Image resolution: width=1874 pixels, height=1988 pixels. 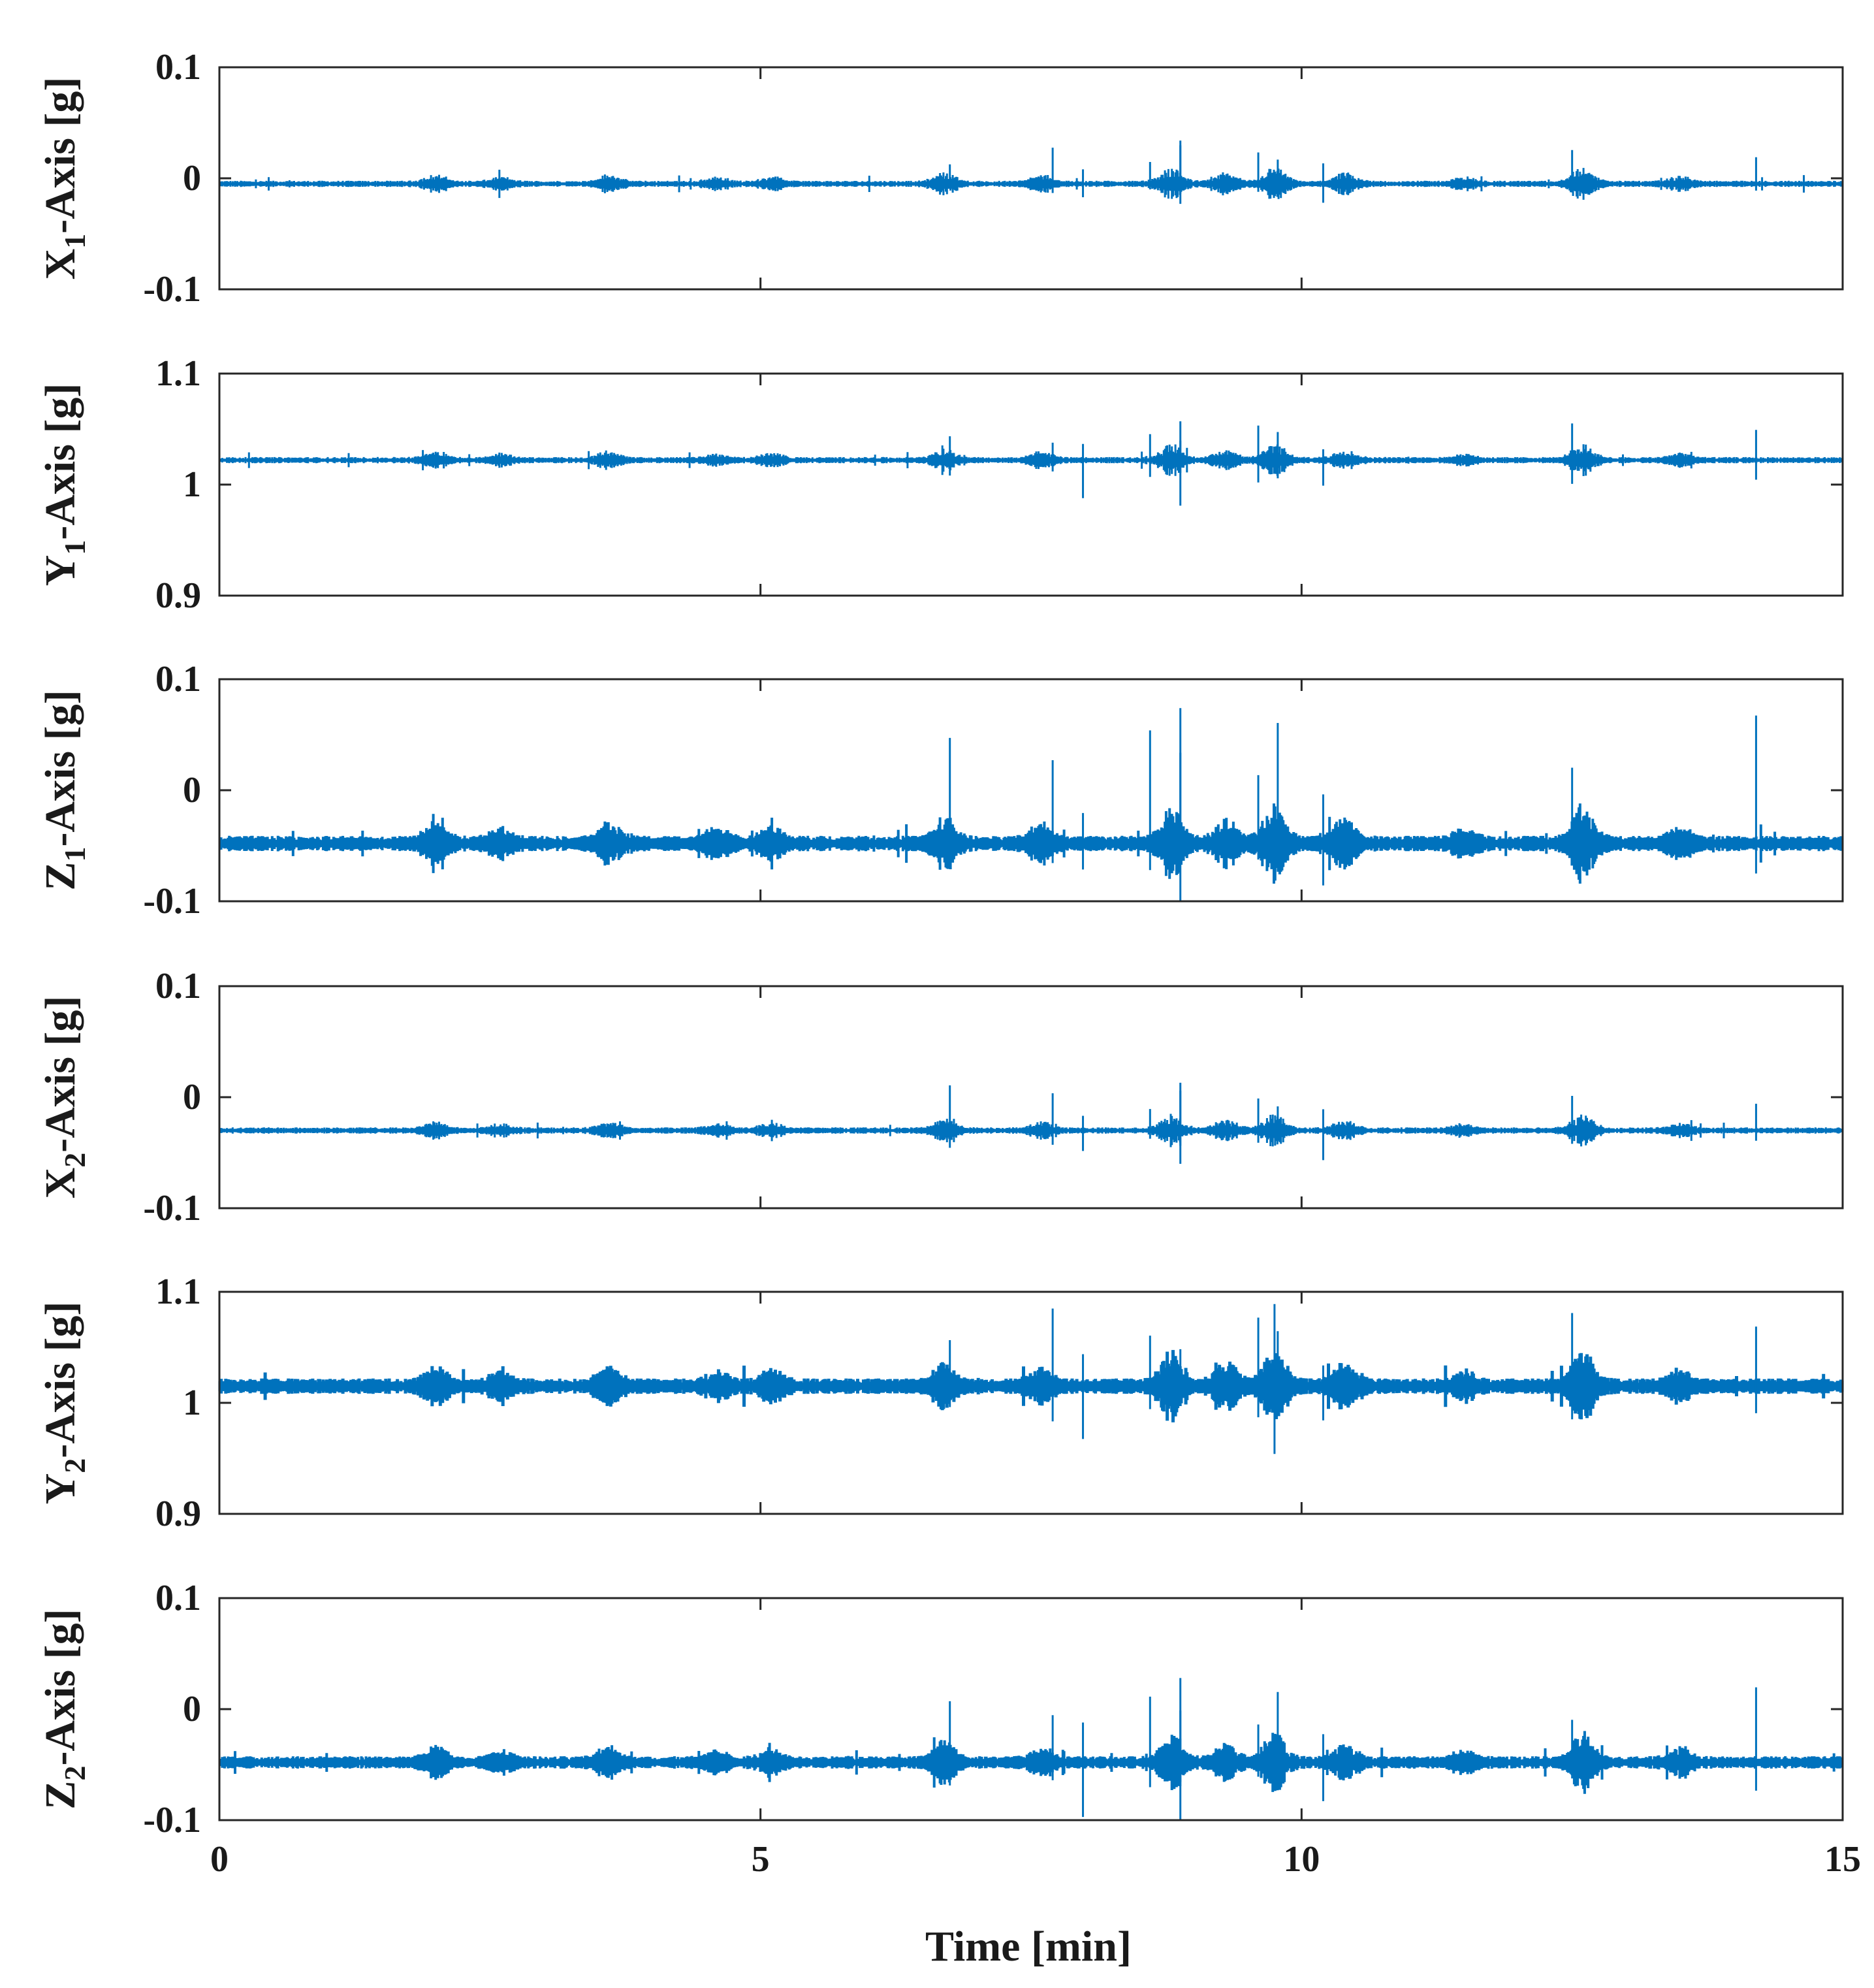 What do you see at coordinates (178, 595) in the screenshot?
I see `y-tick-label-y1: 0.9` at bounding box center [178, 595].